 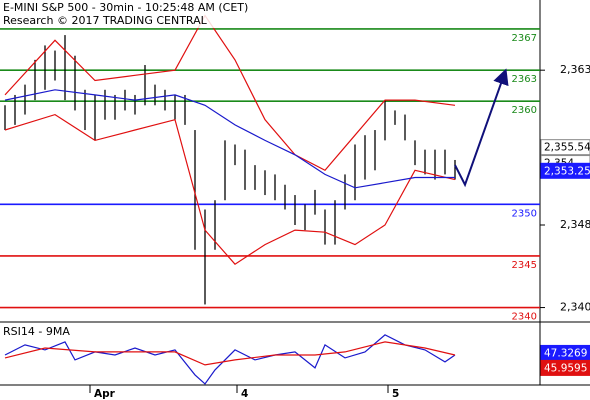 I want to click on y-tick-label: 2,363, so click(x=575, y=69).